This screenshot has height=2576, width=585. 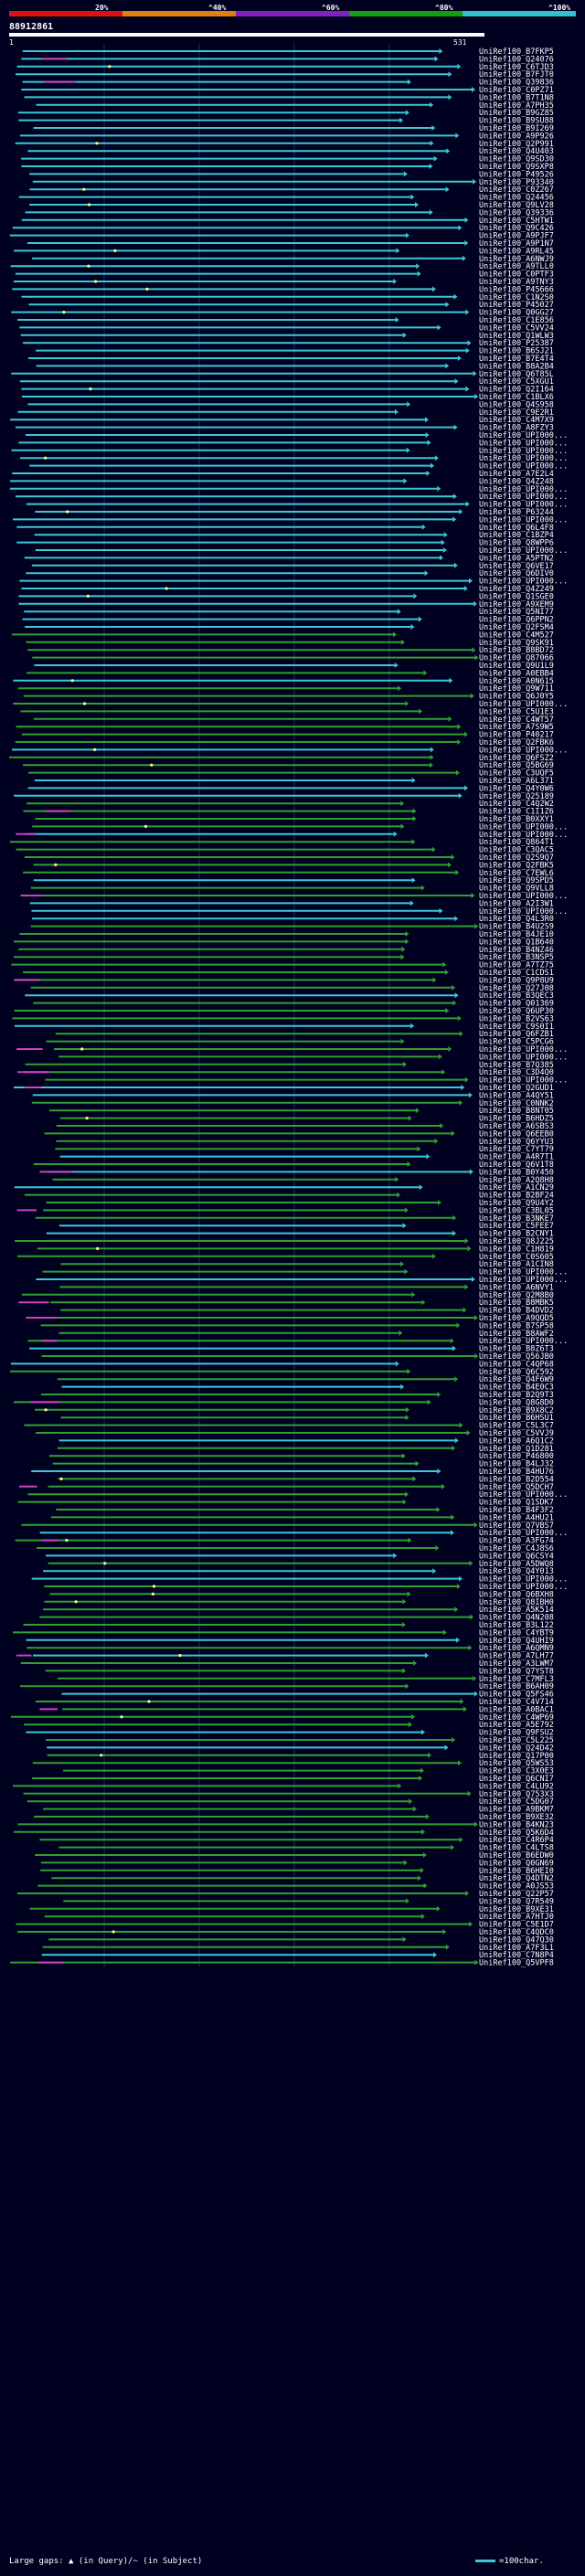 I want to click on hit-label: UniRef100_C3QAC5, so click(x=516, y=850).